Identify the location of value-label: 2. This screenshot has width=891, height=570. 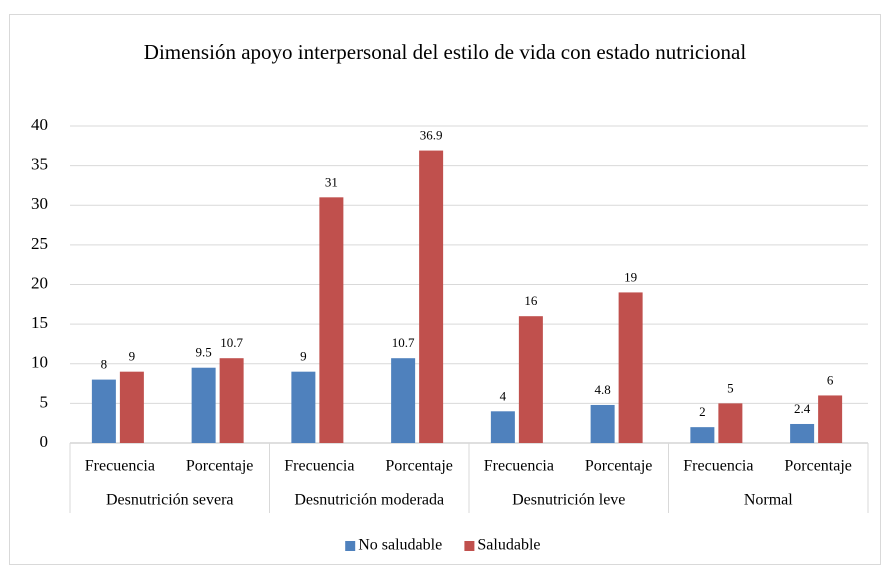
(702, 411).